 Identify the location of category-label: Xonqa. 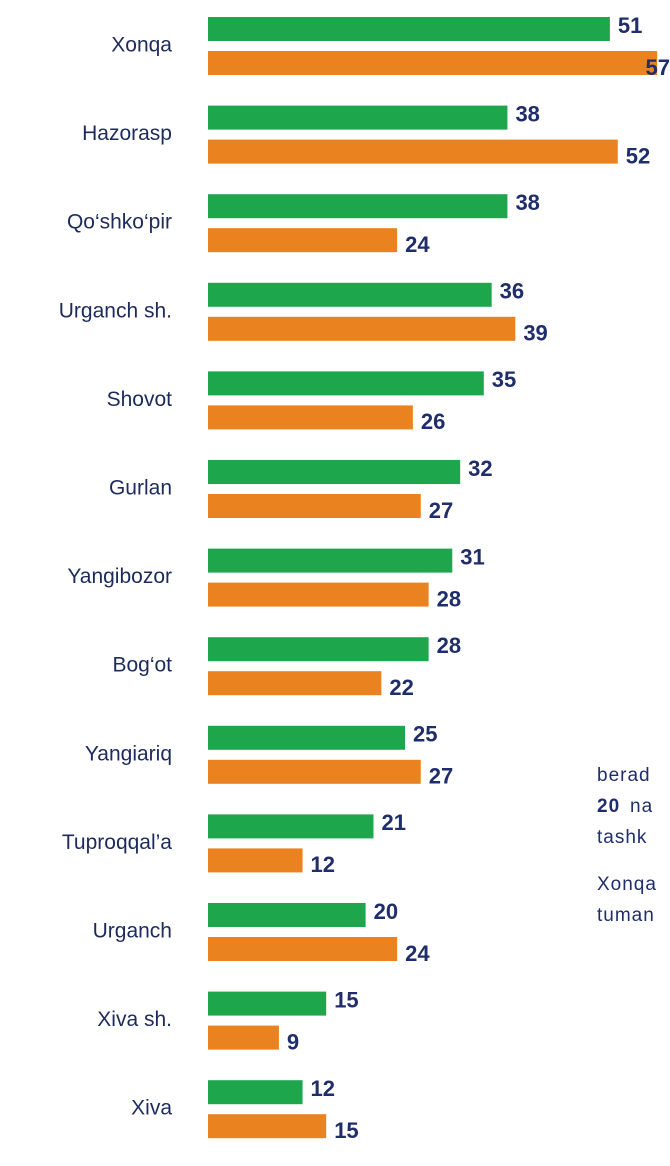
(141, 45).